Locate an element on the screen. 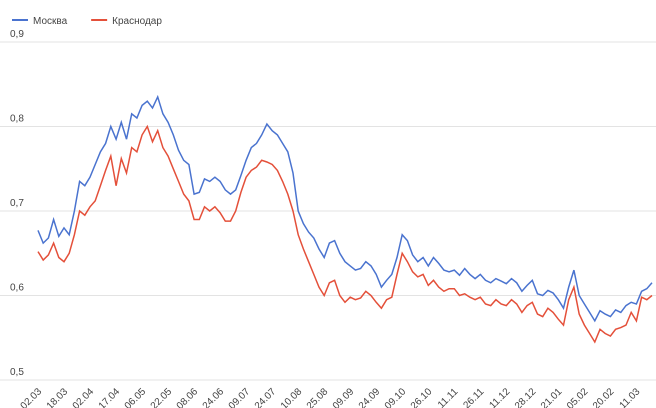 This screenshot has width=656, height=408. x-tick-label: 18.03 is located at coordinates (58, 397).